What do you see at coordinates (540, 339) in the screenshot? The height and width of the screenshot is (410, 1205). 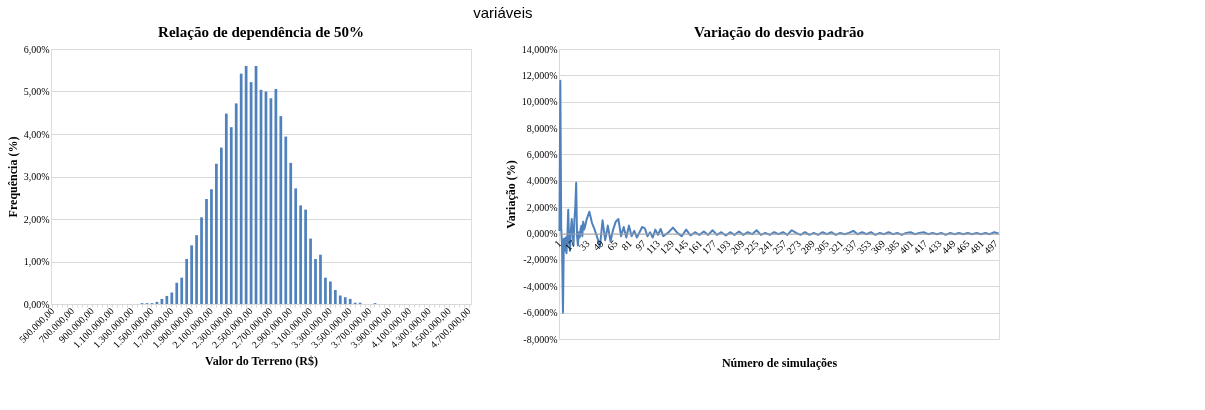 I see `y-tick-label: -8,000%` at bounding box center [540, 339].